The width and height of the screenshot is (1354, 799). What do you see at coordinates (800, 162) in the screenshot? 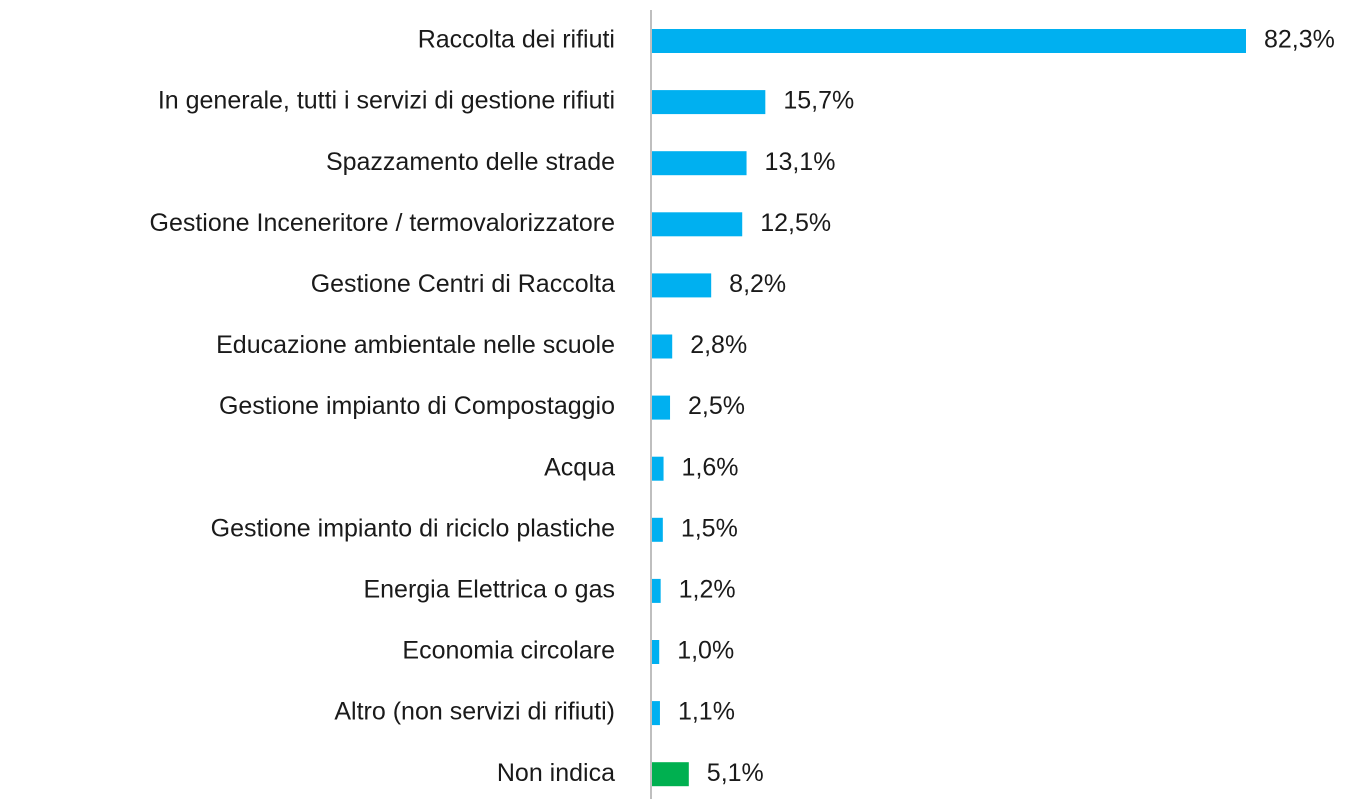
I see `value-label: 13,1%` at bounding box center [800, 162].